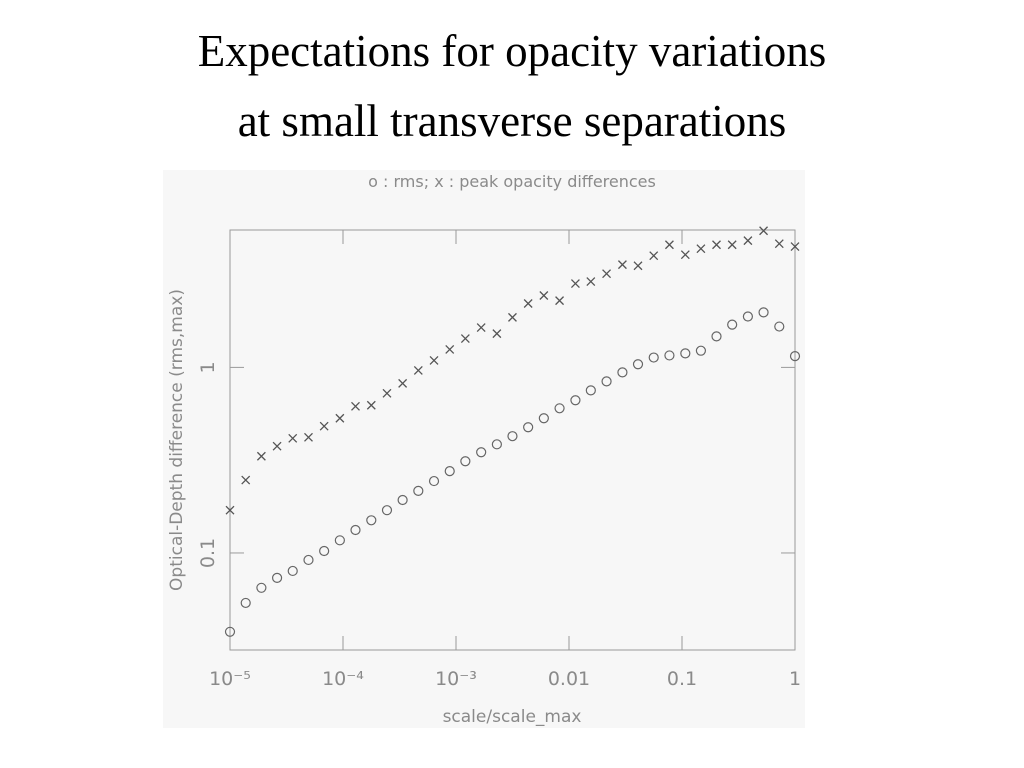 The image size is (1024, 768). What do you see at coordinates (177, 440) in the screenshot?
I see `y-axis-label: Optical-Depth difference (rms,max)` at bounding box center [177, 440].